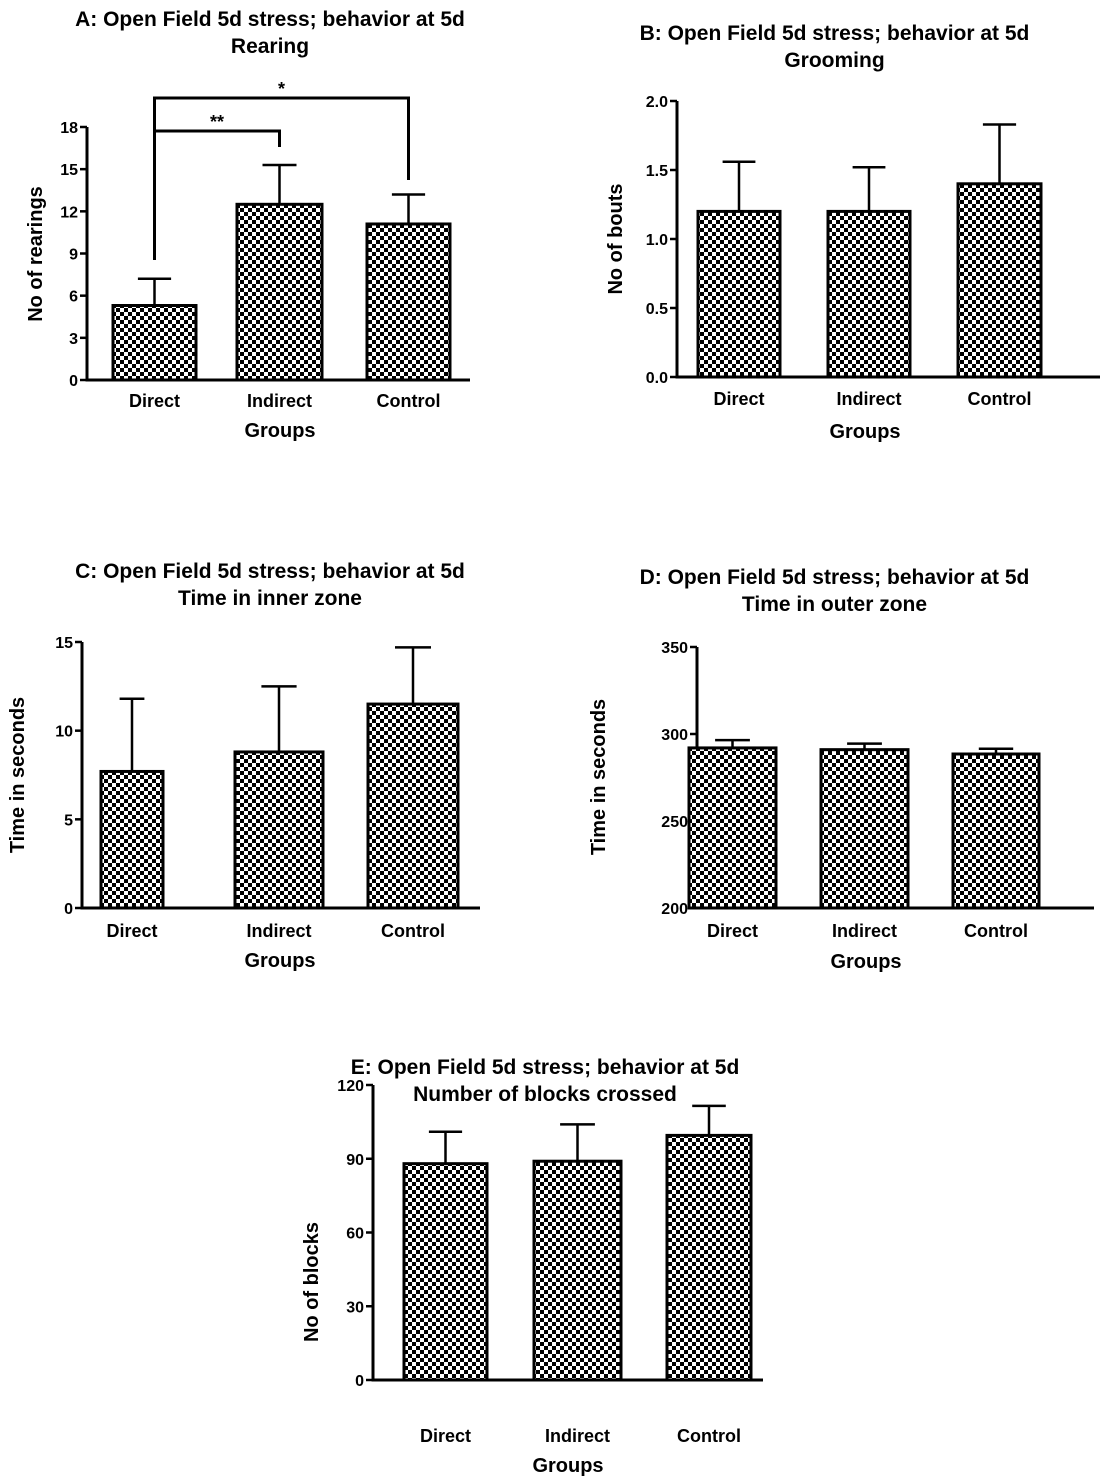 The image size is (1109, 1478). What do you see at coordinates (674, 648) in the screenshot?
I see `y-tick-label-d-3: 350` at bounding box center [674, 648].